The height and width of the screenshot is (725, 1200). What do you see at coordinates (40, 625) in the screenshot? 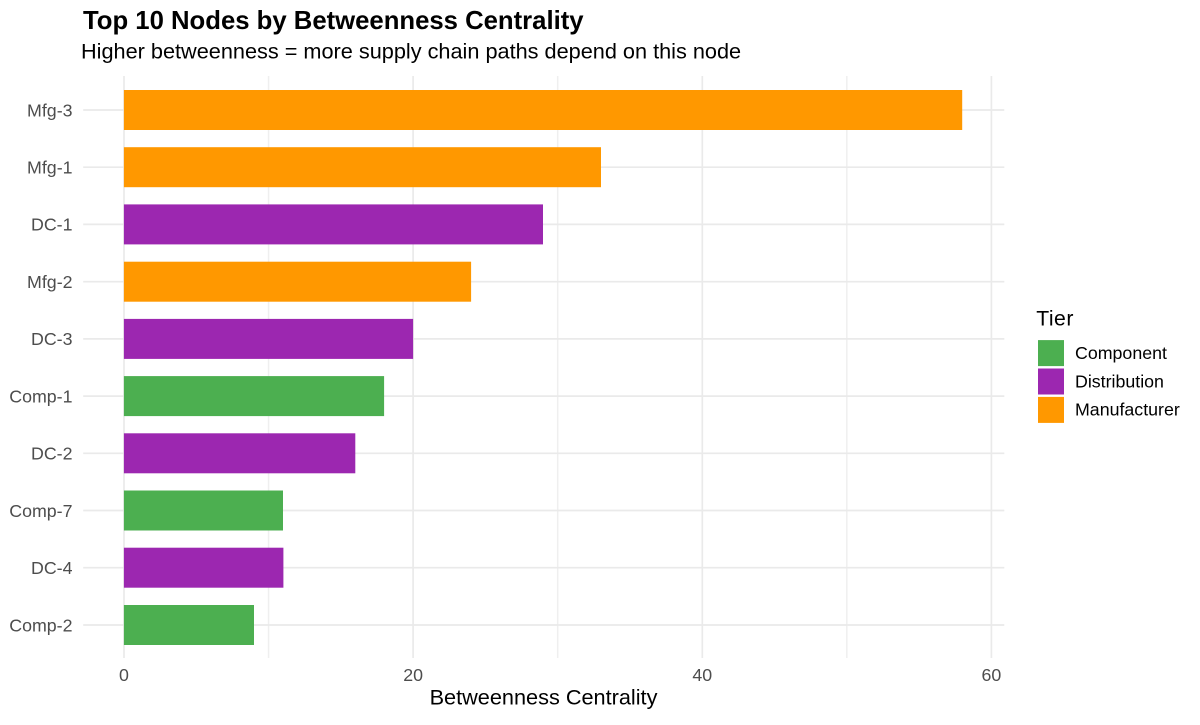
I see `svg-text: Comp-2` at bounding box center [40, 625].